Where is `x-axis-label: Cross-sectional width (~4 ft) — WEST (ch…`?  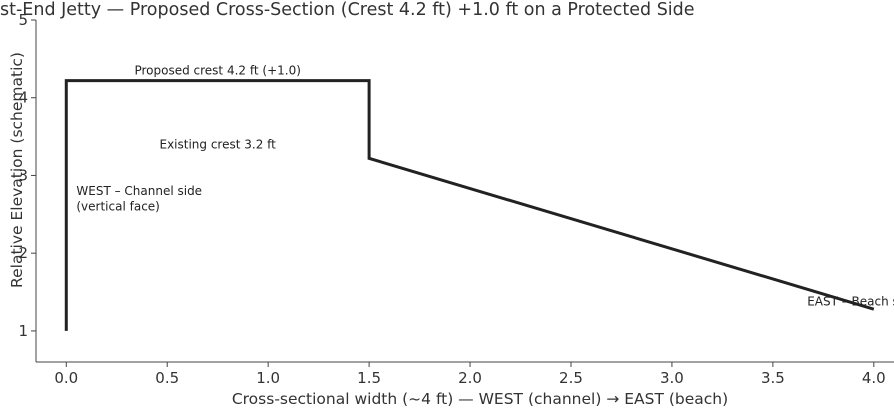
x-axis-label: Cross-sectional width (~4 ft) — WEST (ch… is located at coordinates (480, 399).